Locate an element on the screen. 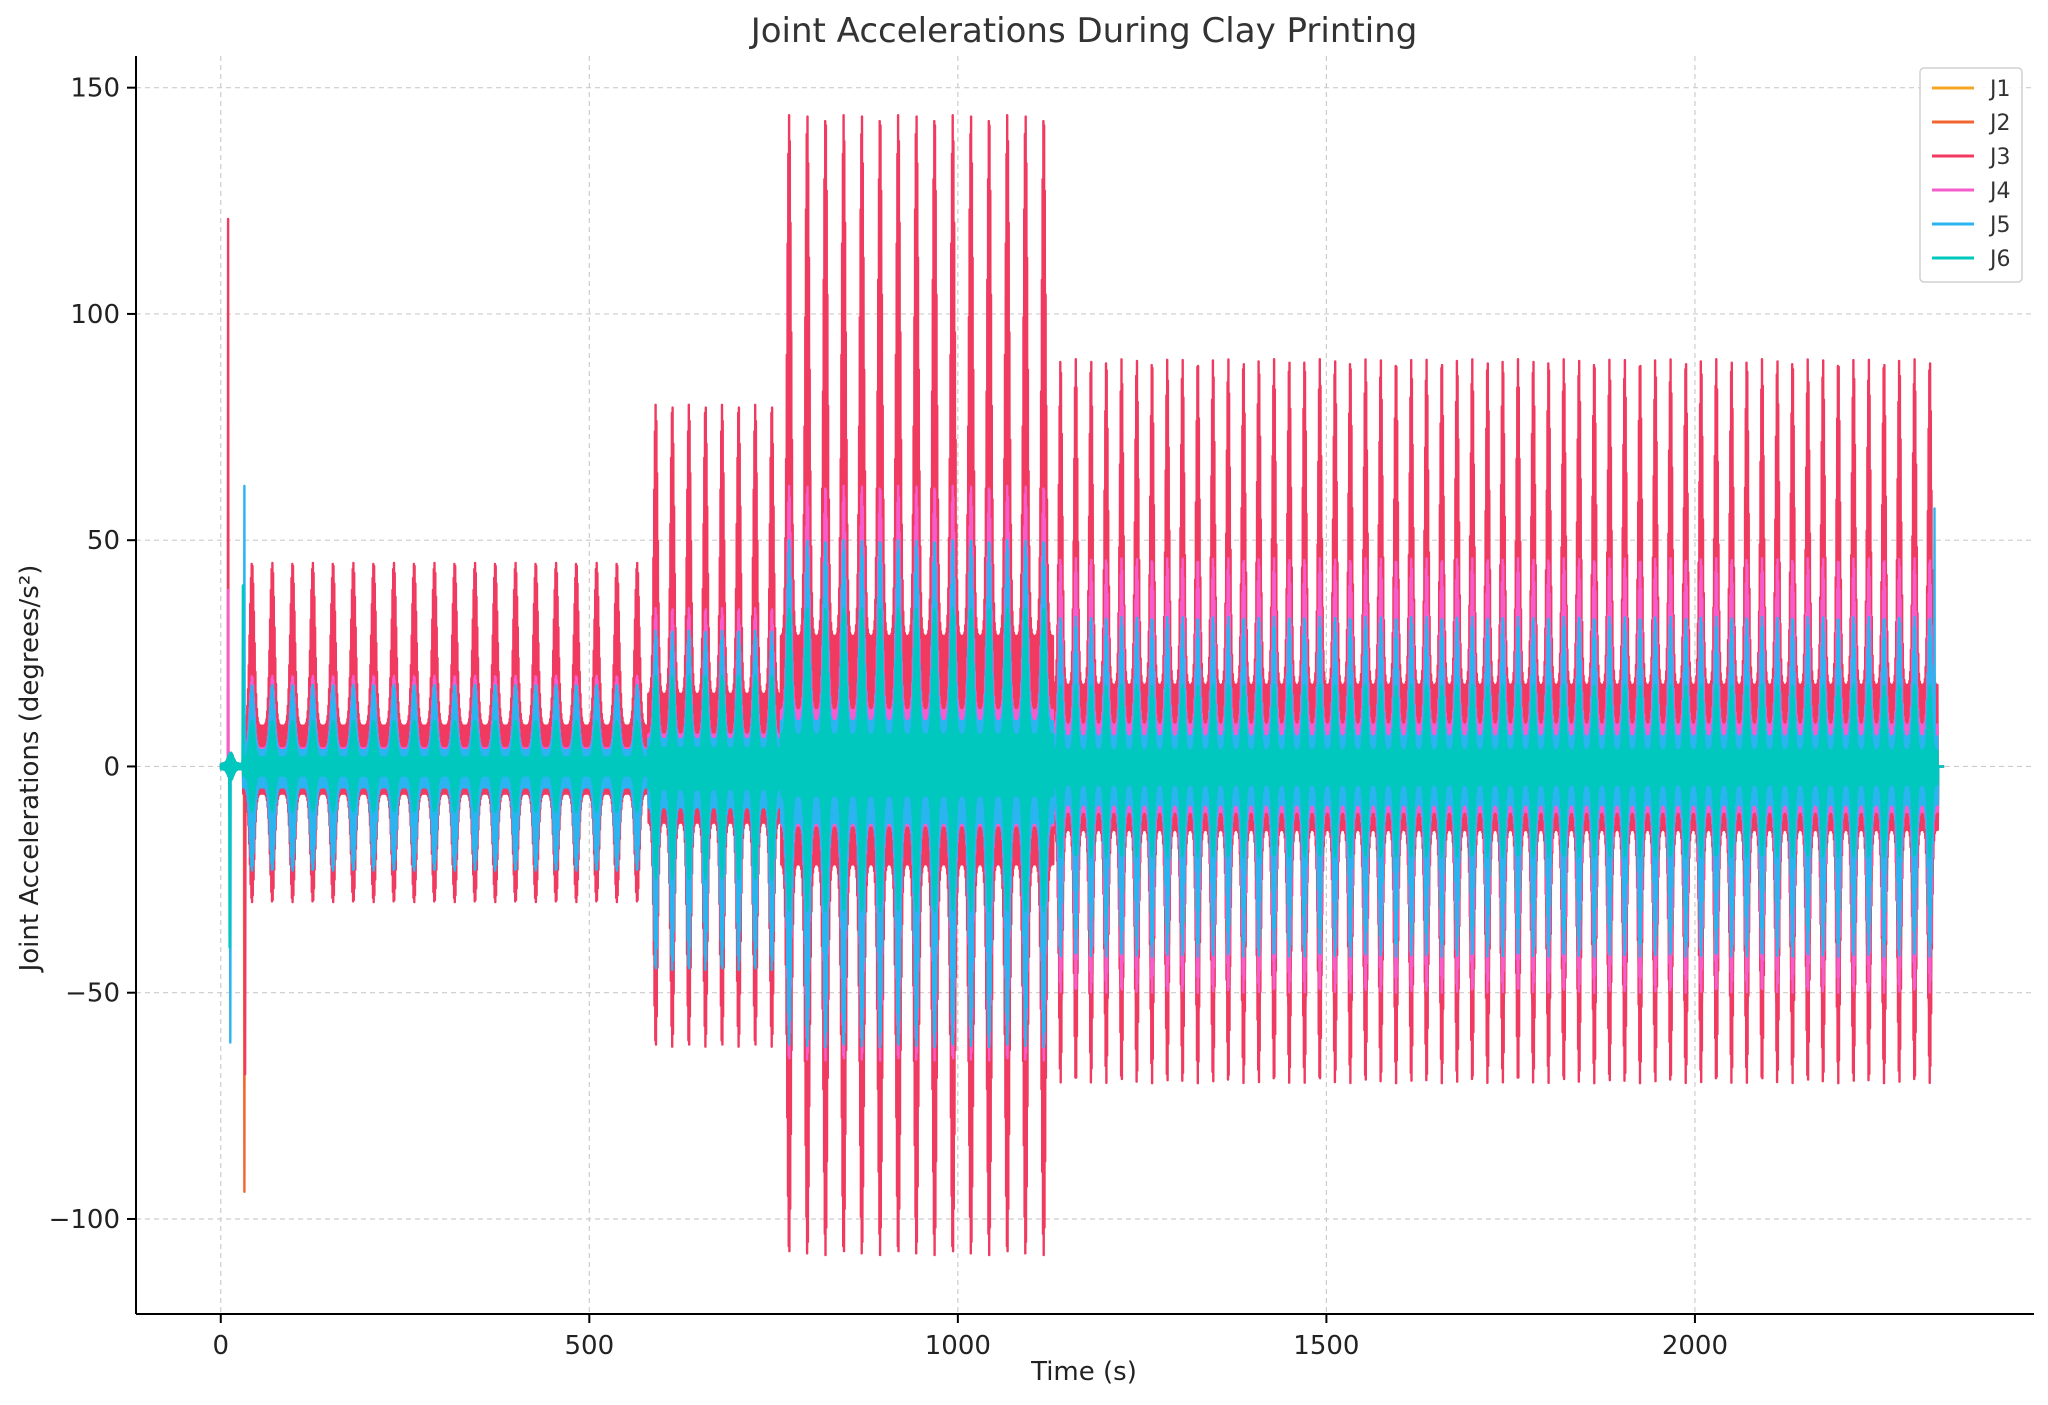  x-tick-label: 1500 is located at coordinates (1326, 1346).